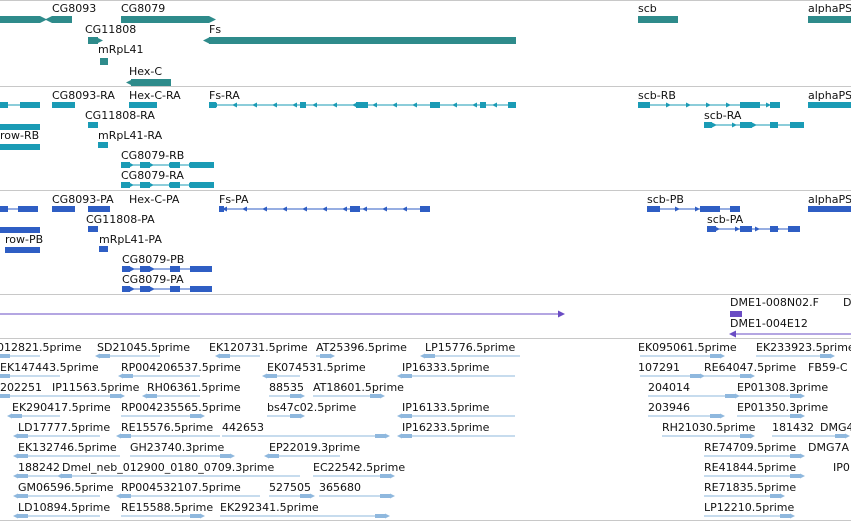  Describe the element at coordinates (143, 8) in the screenshot. I see `gene-label: CG8079` at that location.